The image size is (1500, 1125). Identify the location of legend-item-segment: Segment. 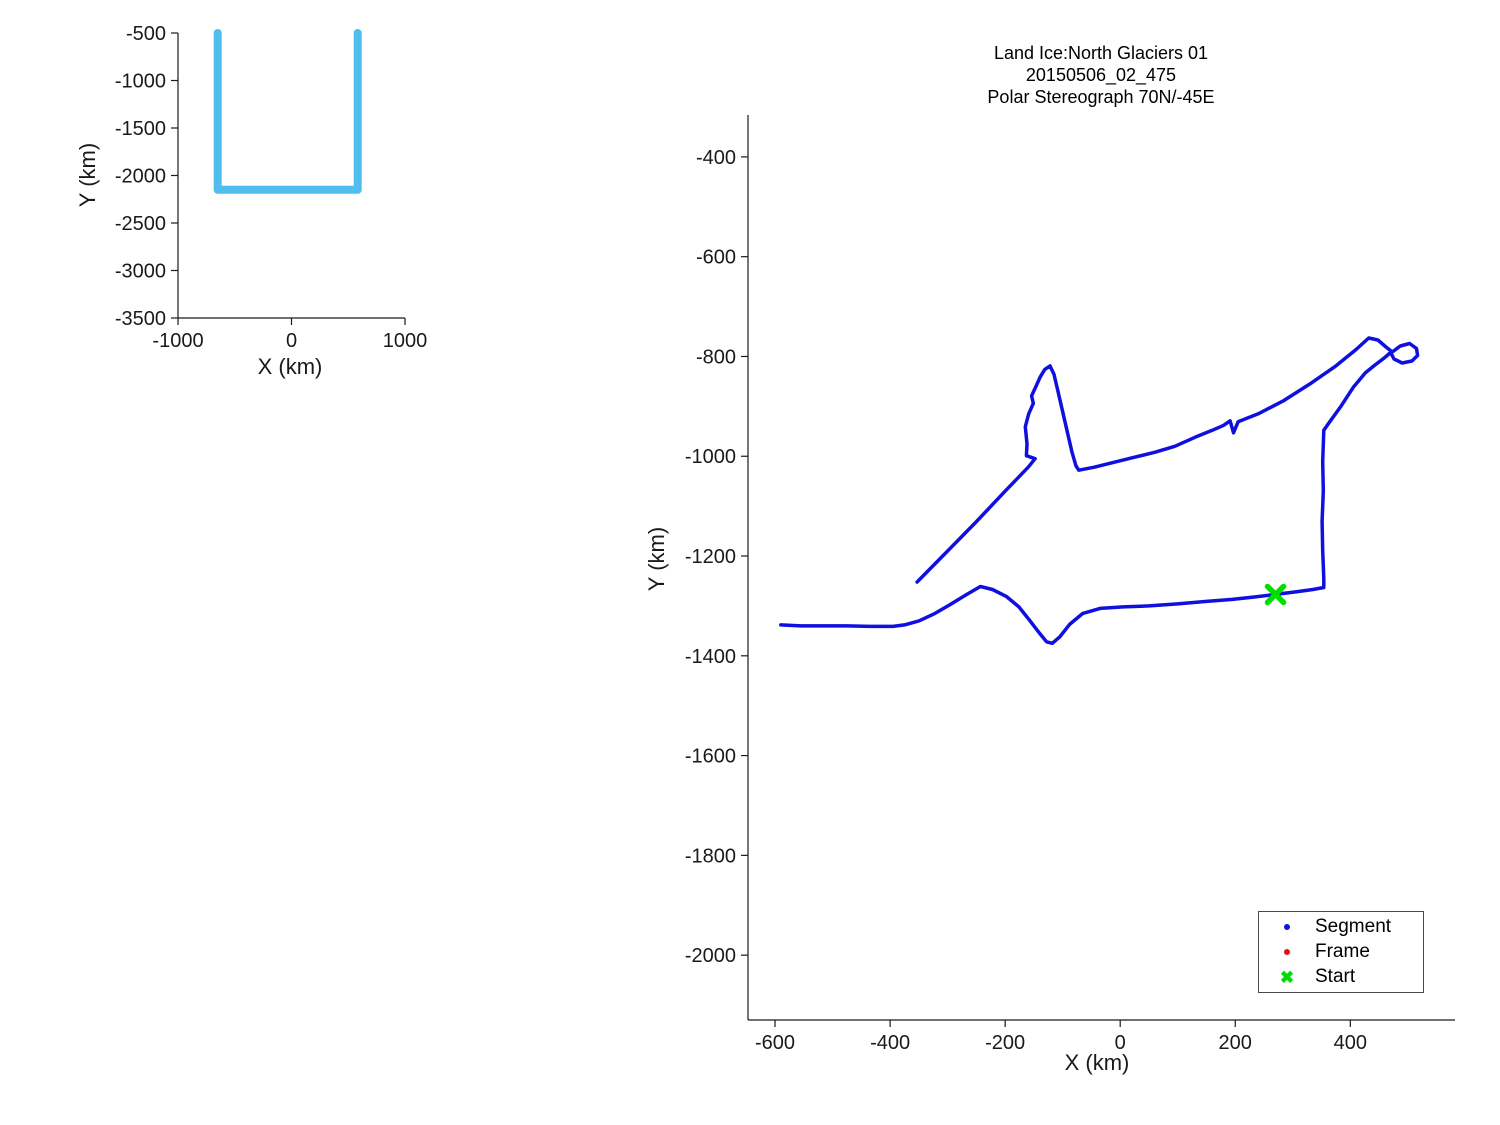
(1341, 927).